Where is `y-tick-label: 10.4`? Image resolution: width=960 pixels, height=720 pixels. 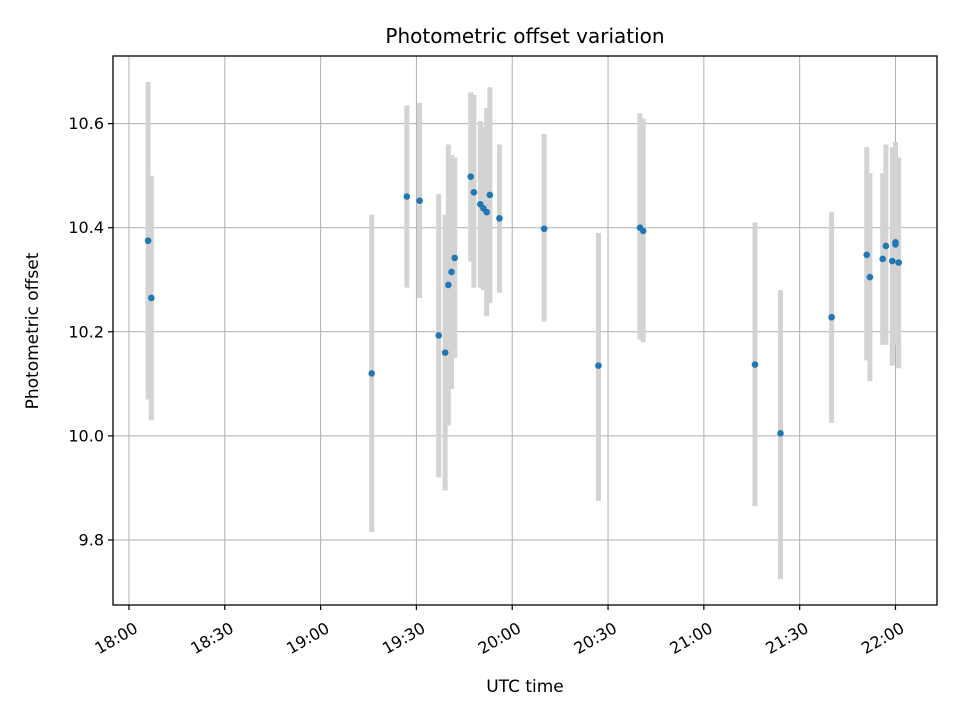 y-tick-label: 10.4 is located at coordinates (86, 227).